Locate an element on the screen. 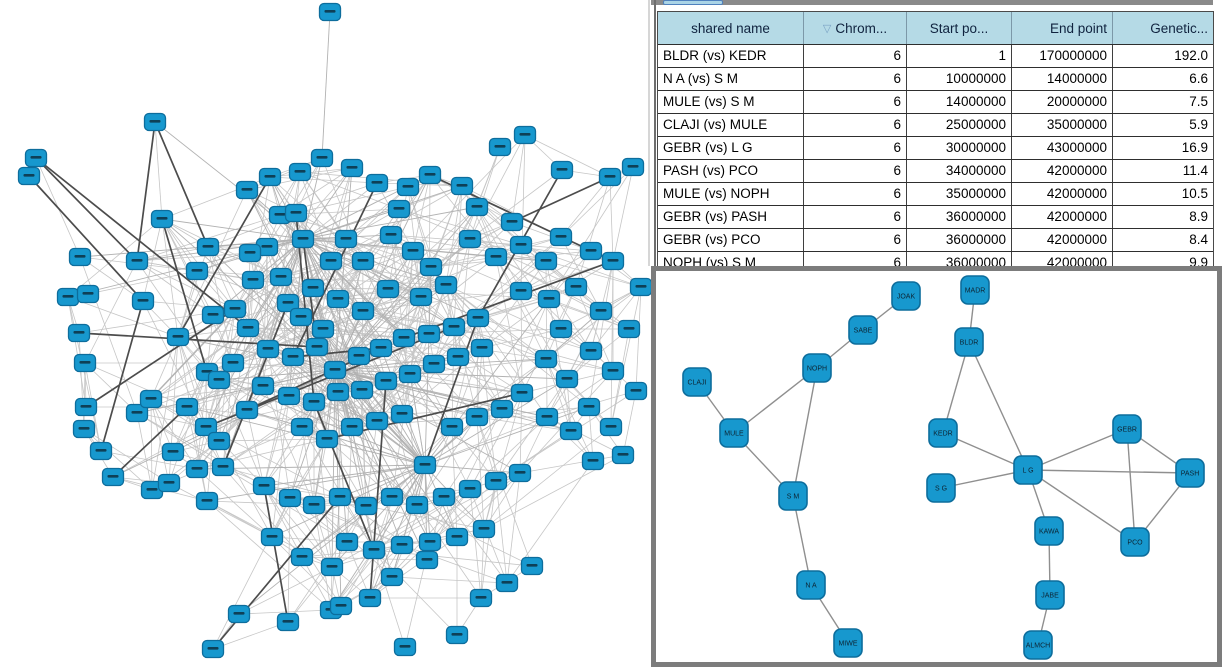 This screenshot has width=1222, height=669. subnetwork-node-label: CLAJI is located at coordinates (696, 383).